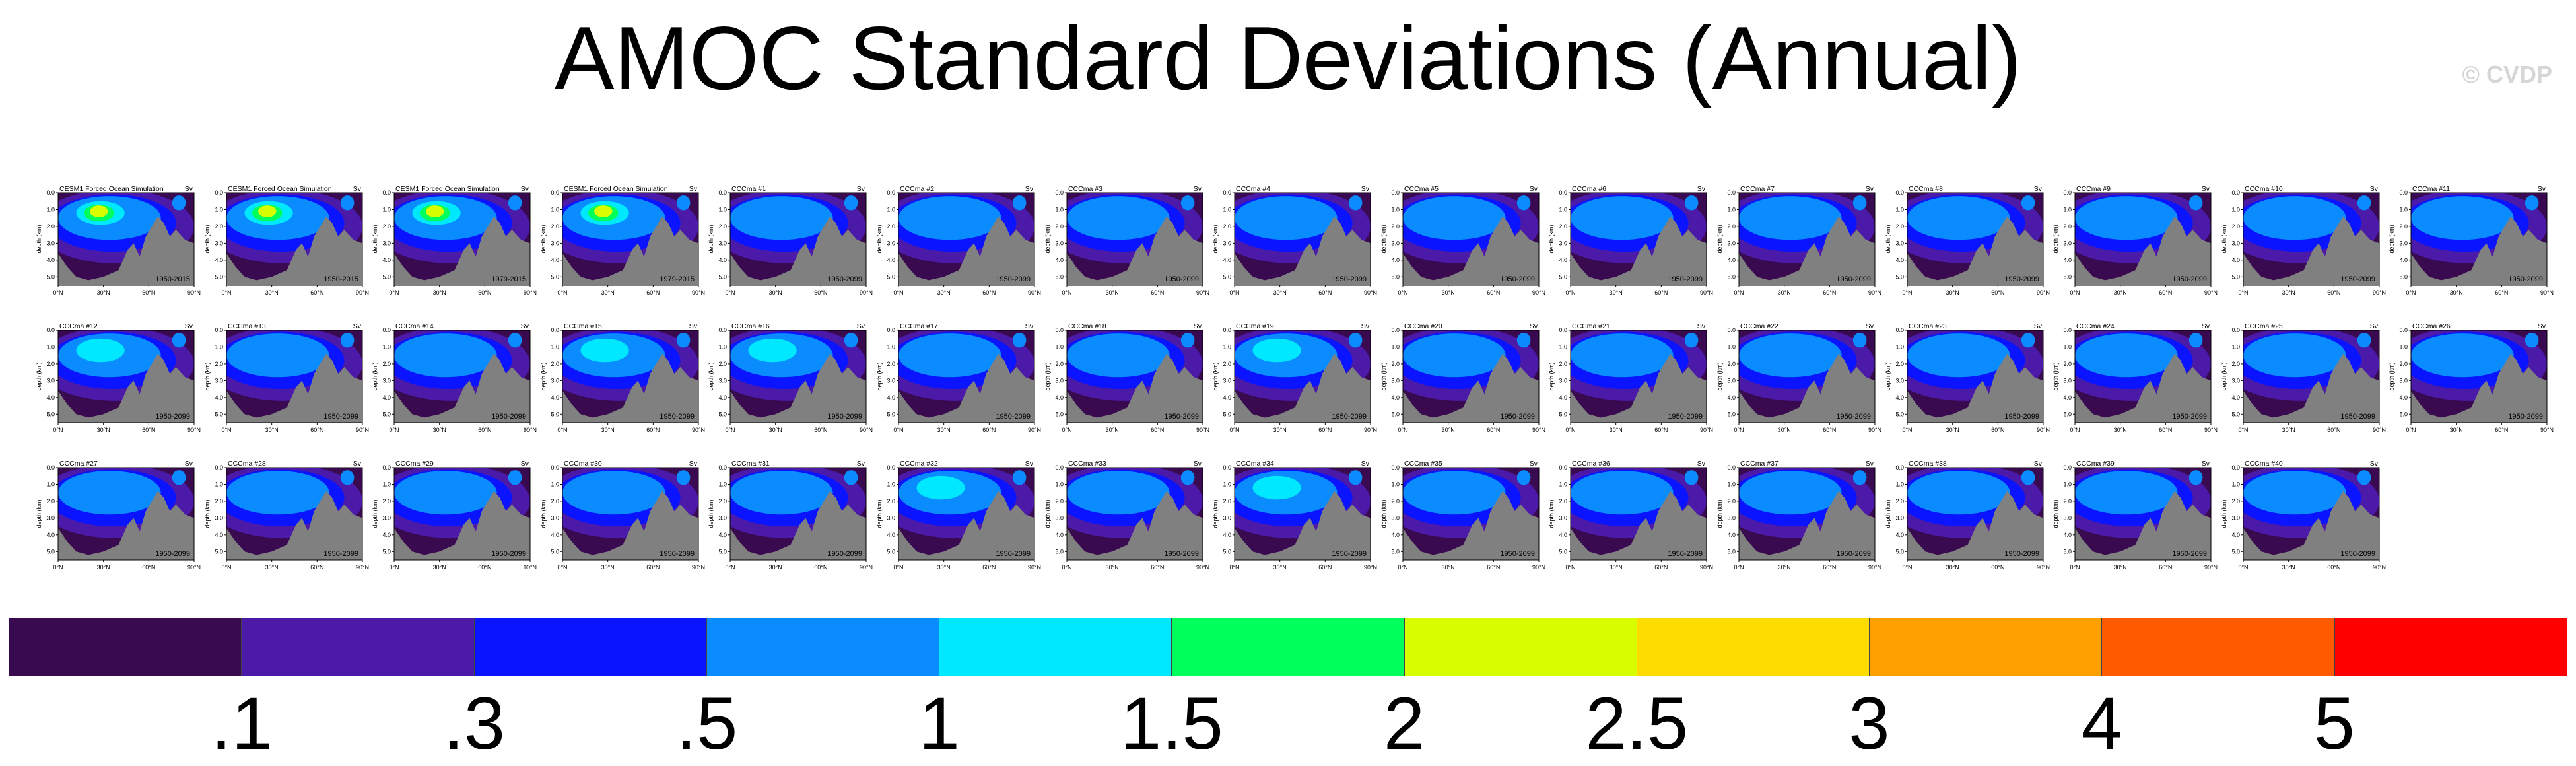 The width and height of the screenshot is (2576, 766). I want to click on panel-years: 1979-2015, so click(677, 279).